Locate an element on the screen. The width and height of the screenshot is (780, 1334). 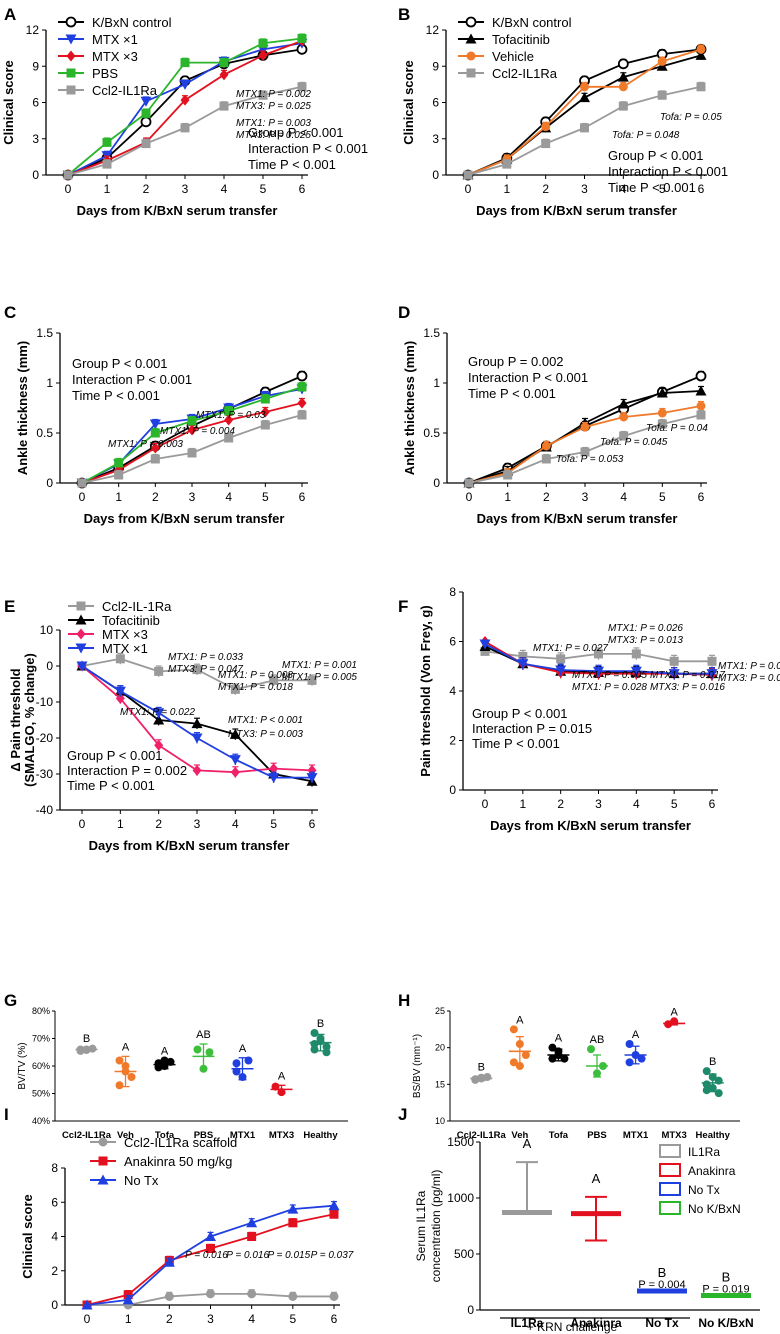
p-annotation: MTX3: P = 0.016 is located at coordinates (687, 687).